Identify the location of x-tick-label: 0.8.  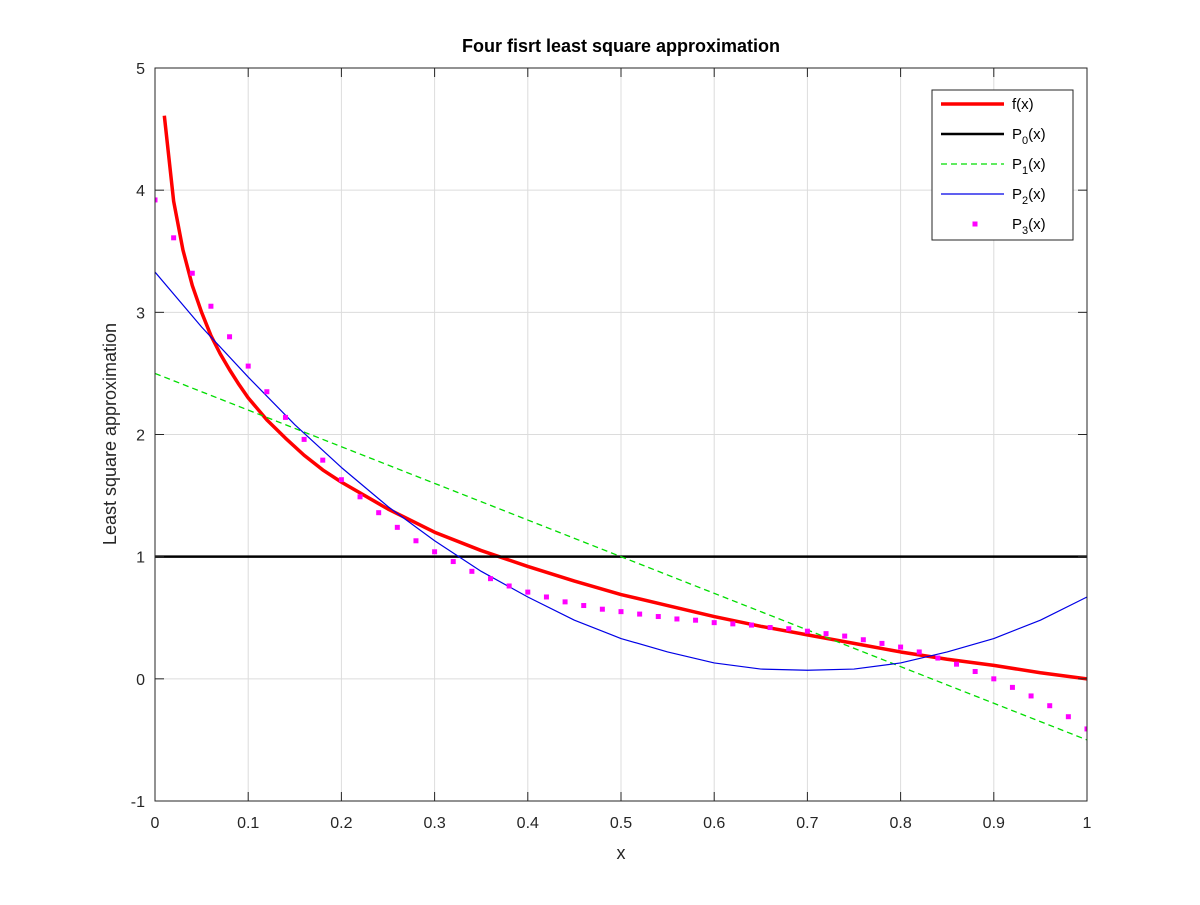
(900, 823).